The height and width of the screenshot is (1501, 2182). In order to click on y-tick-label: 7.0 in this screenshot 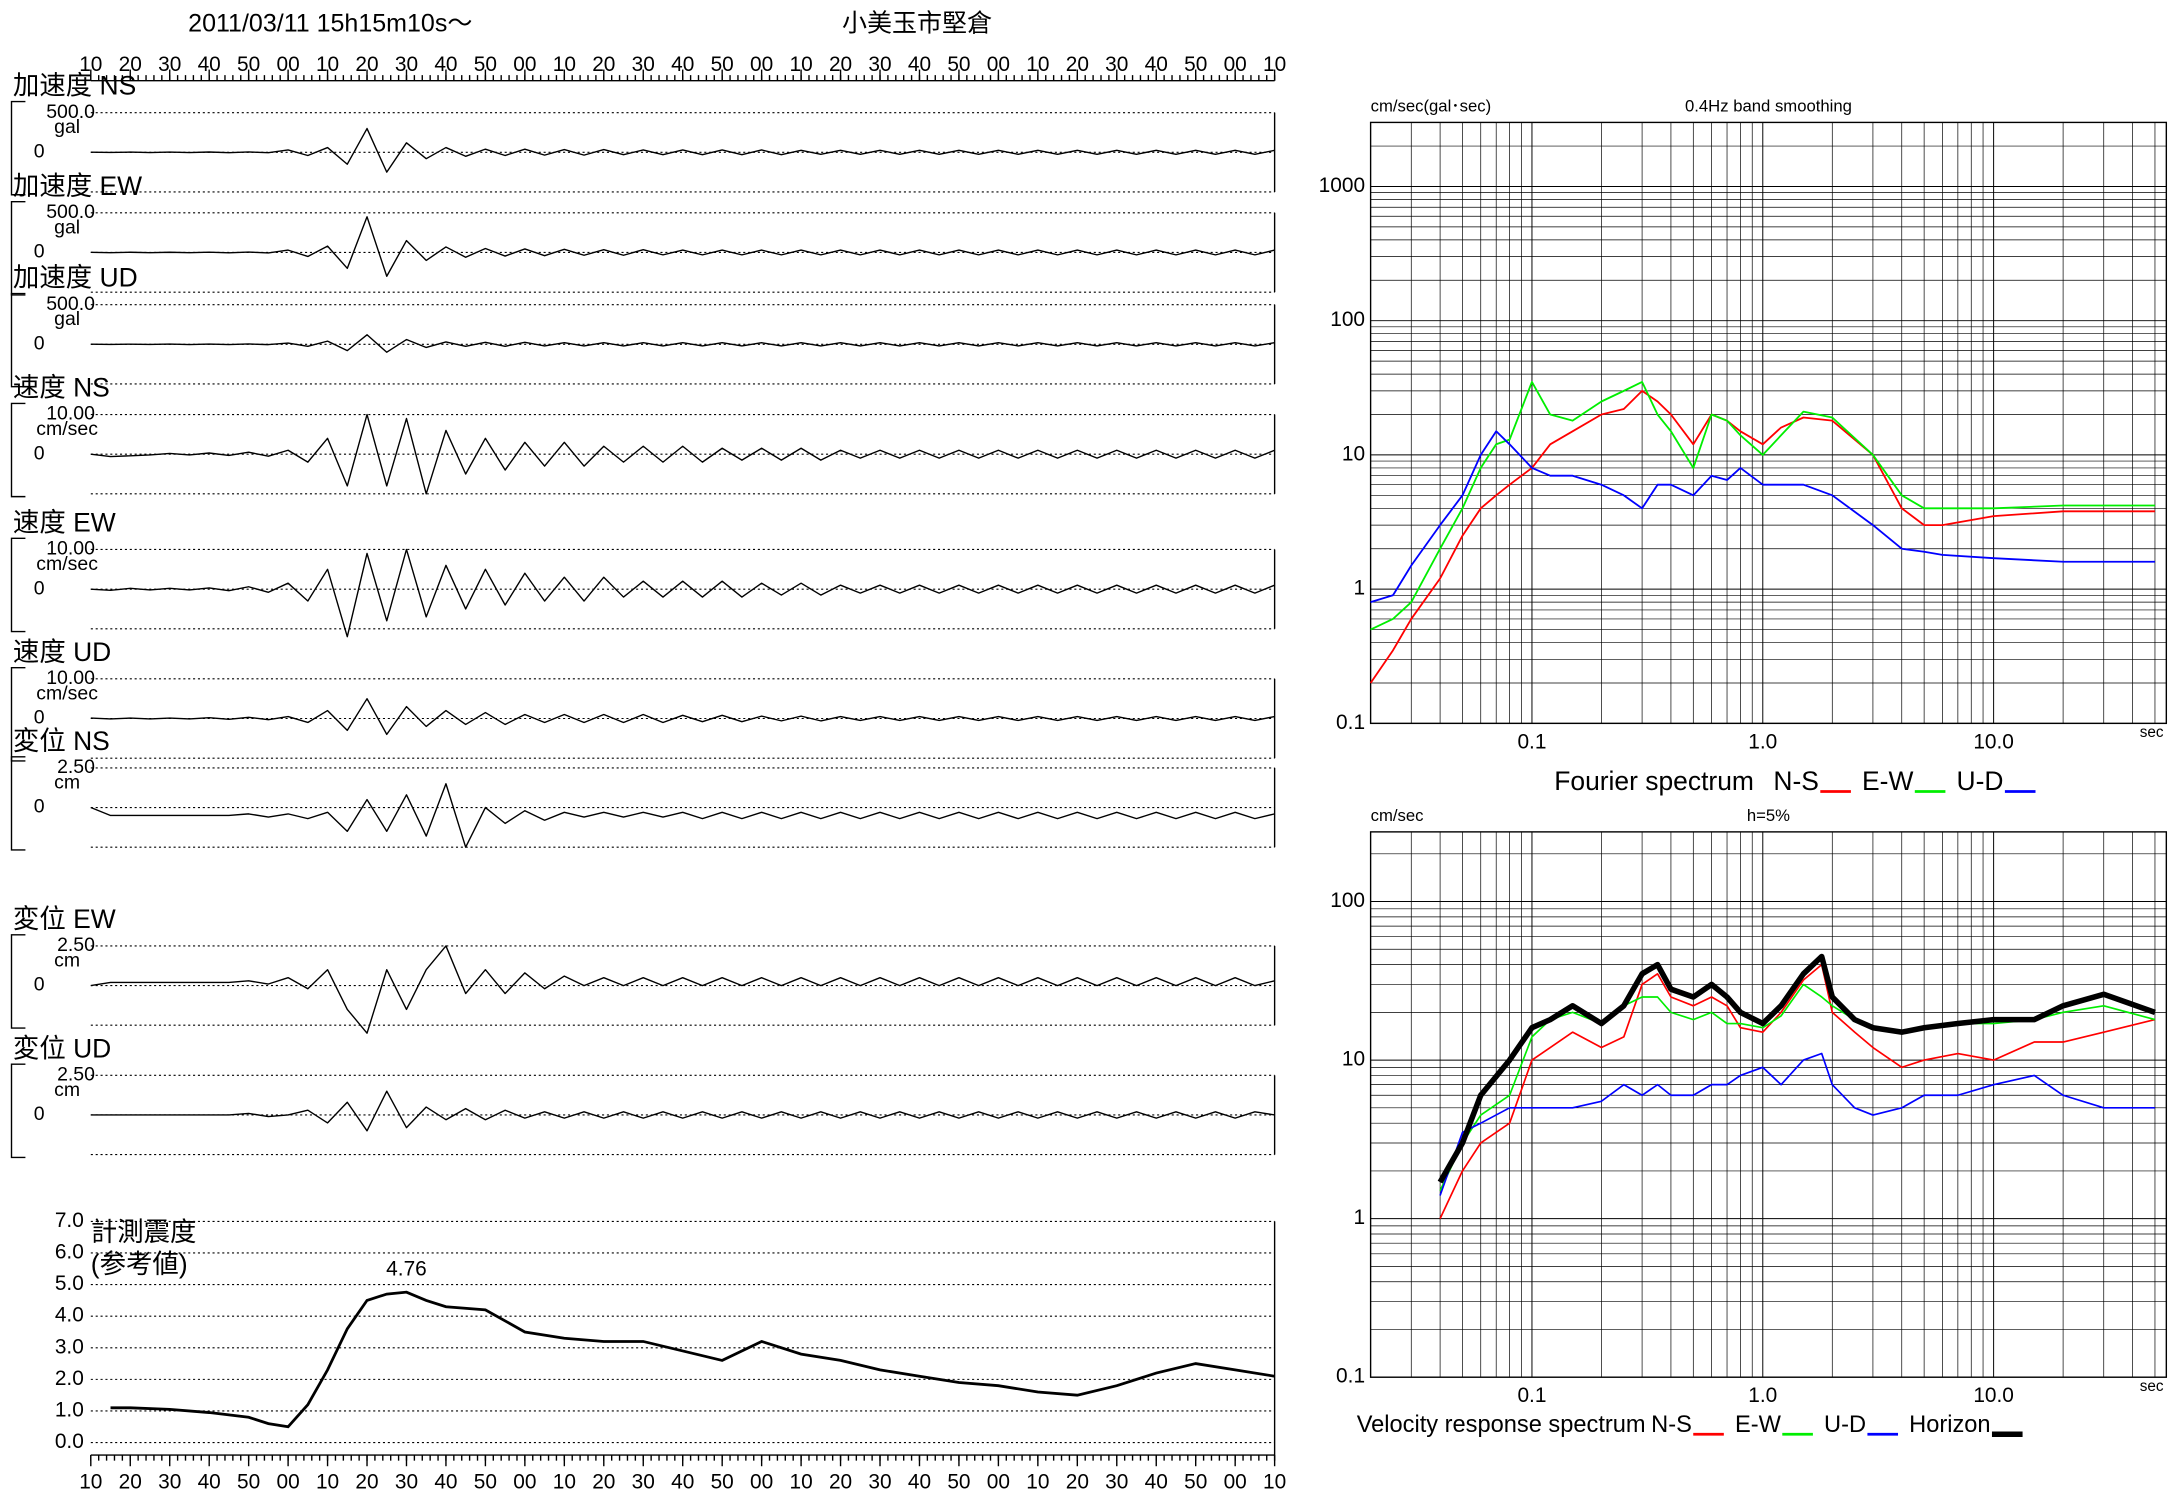, I will do `click(69, 1220)`.